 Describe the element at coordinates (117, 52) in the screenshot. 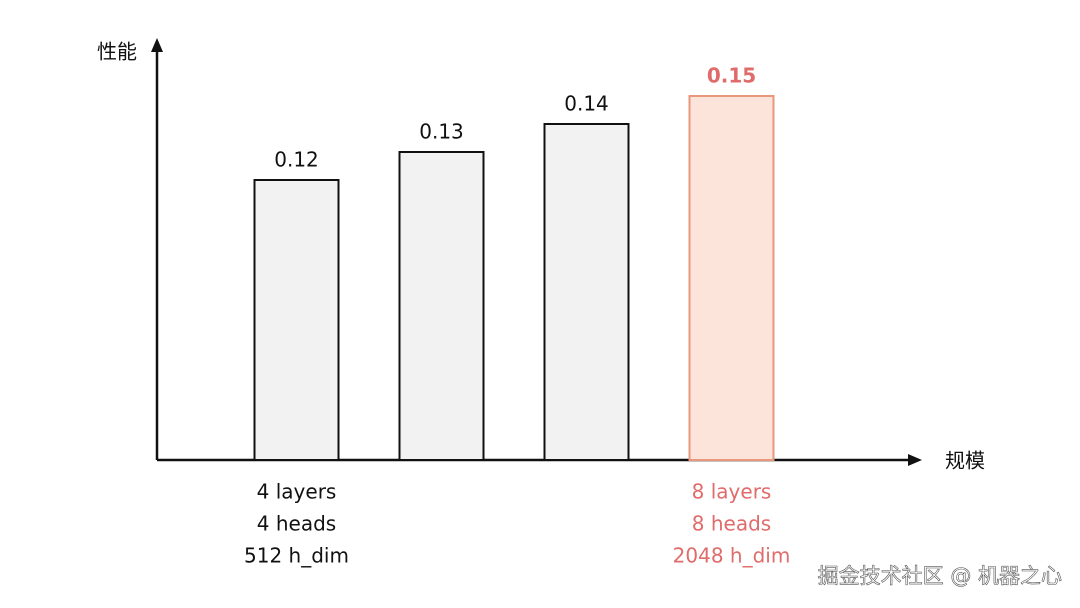

I see `y-axis-label: 性能` at that location.